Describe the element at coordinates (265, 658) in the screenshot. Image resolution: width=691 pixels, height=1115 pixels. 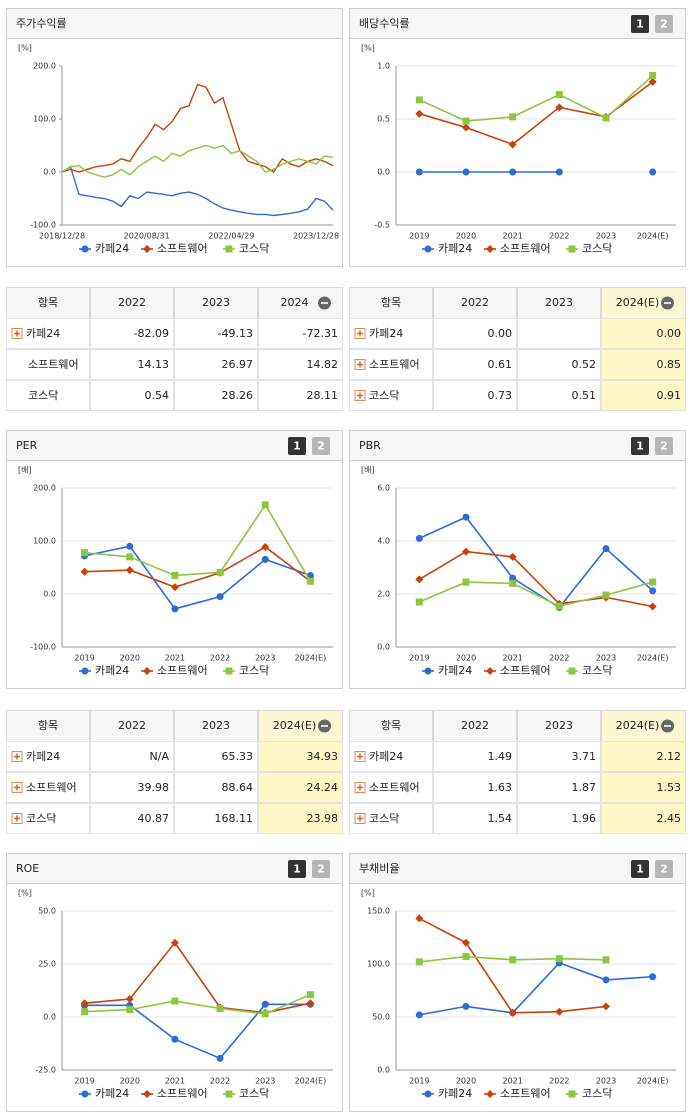
I see `x-tick-label: 2023` at that location.